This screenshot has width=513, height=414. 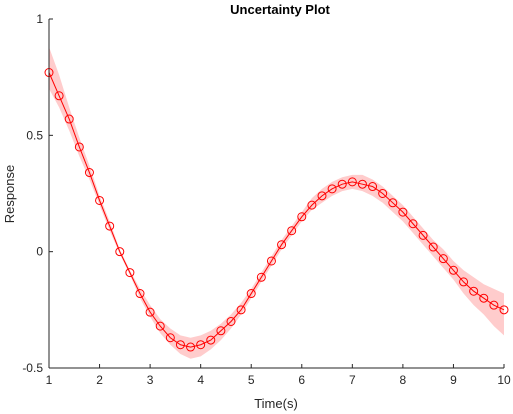 What do you see at coordinates (200, 380) in the screenshot?
I see `x-tick-label: 4` at bounding box center [200, 380].